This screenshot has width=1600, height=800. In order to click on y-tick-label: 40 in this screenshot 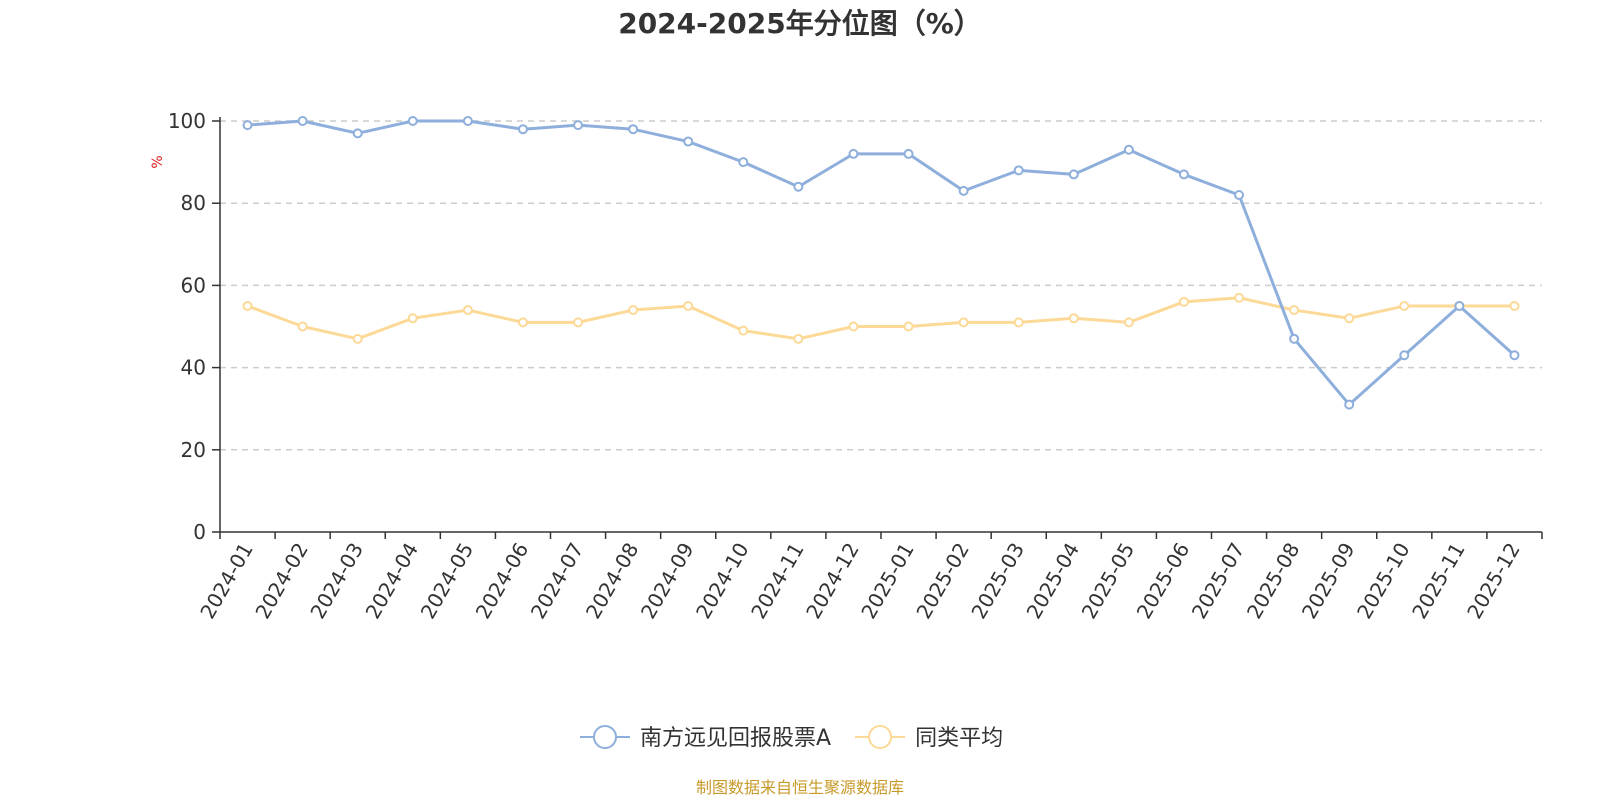, I will do `click(193, 368)`.